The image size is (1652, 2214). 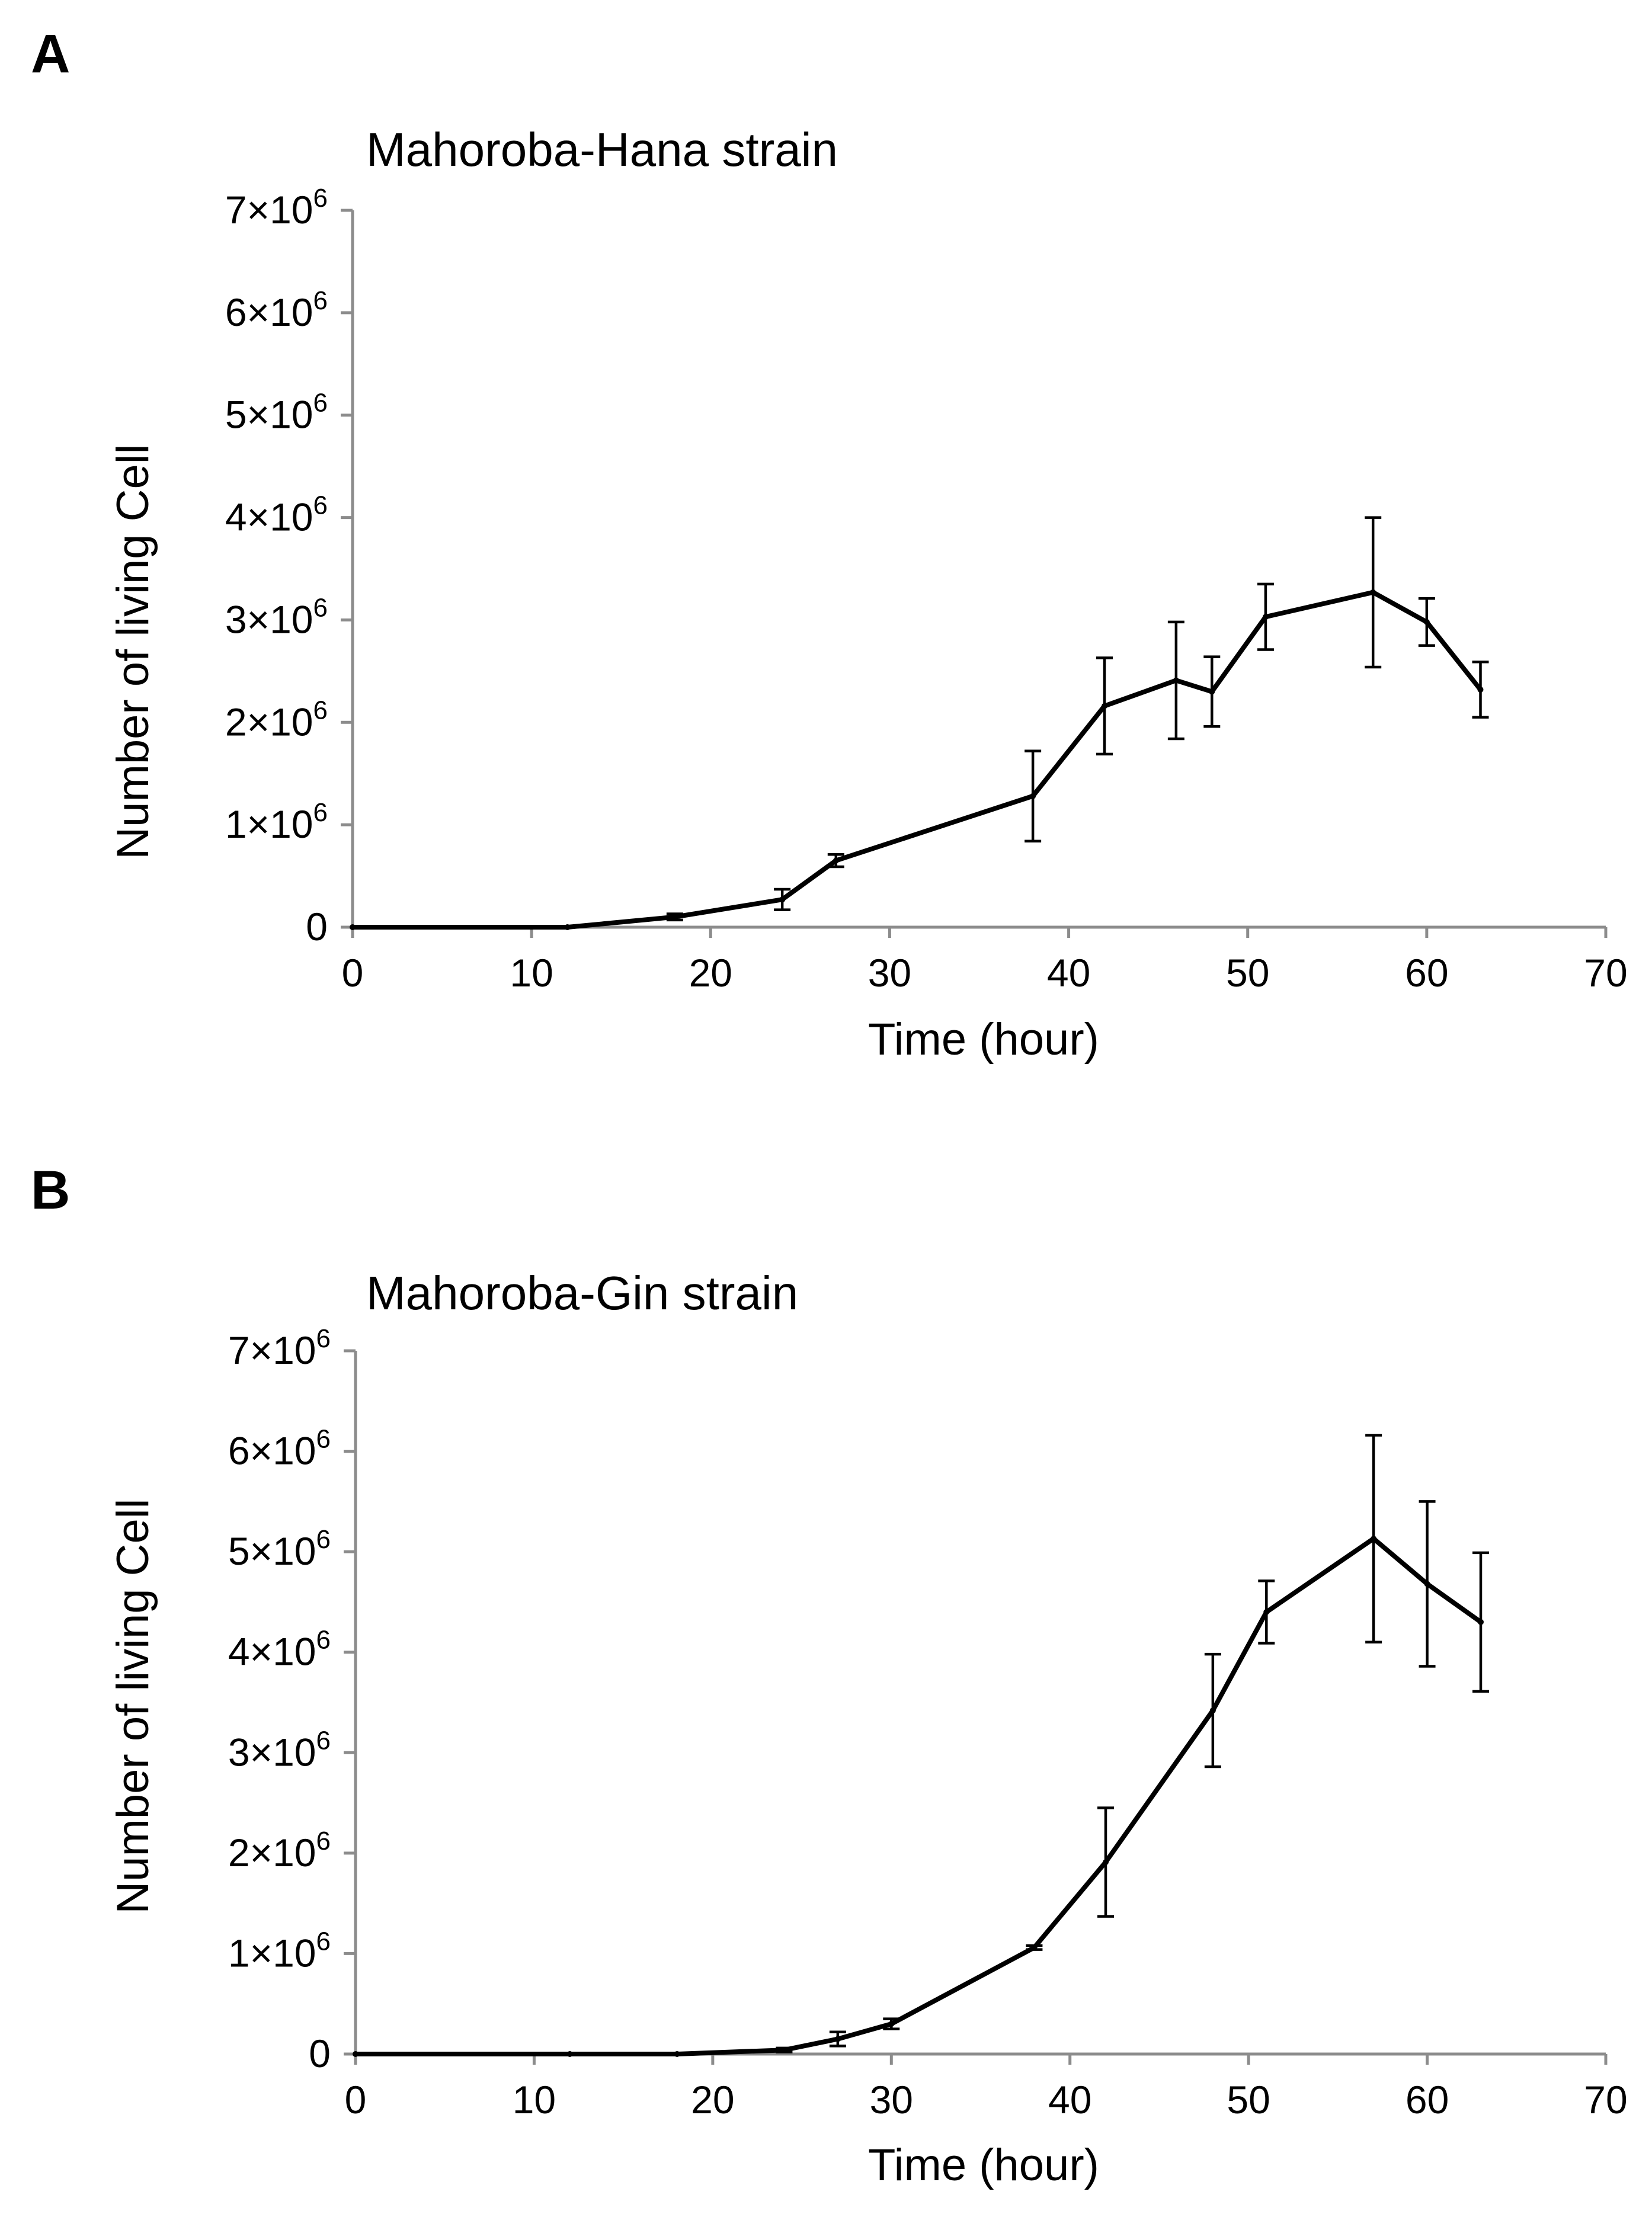 What do you see at coordinates (320, 2053) in the screenshot?
I see `y-tick-label-b: 0` at bounding box center [320, 2053].